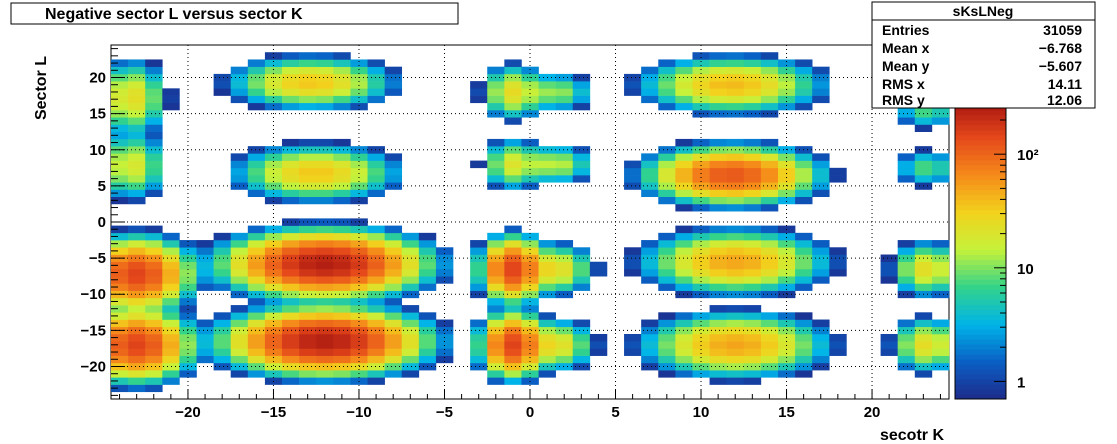 The width and height of the screenshot is (1117, 444). I want to click on stats-rms-x-label: RMS x, so click(903, 84).